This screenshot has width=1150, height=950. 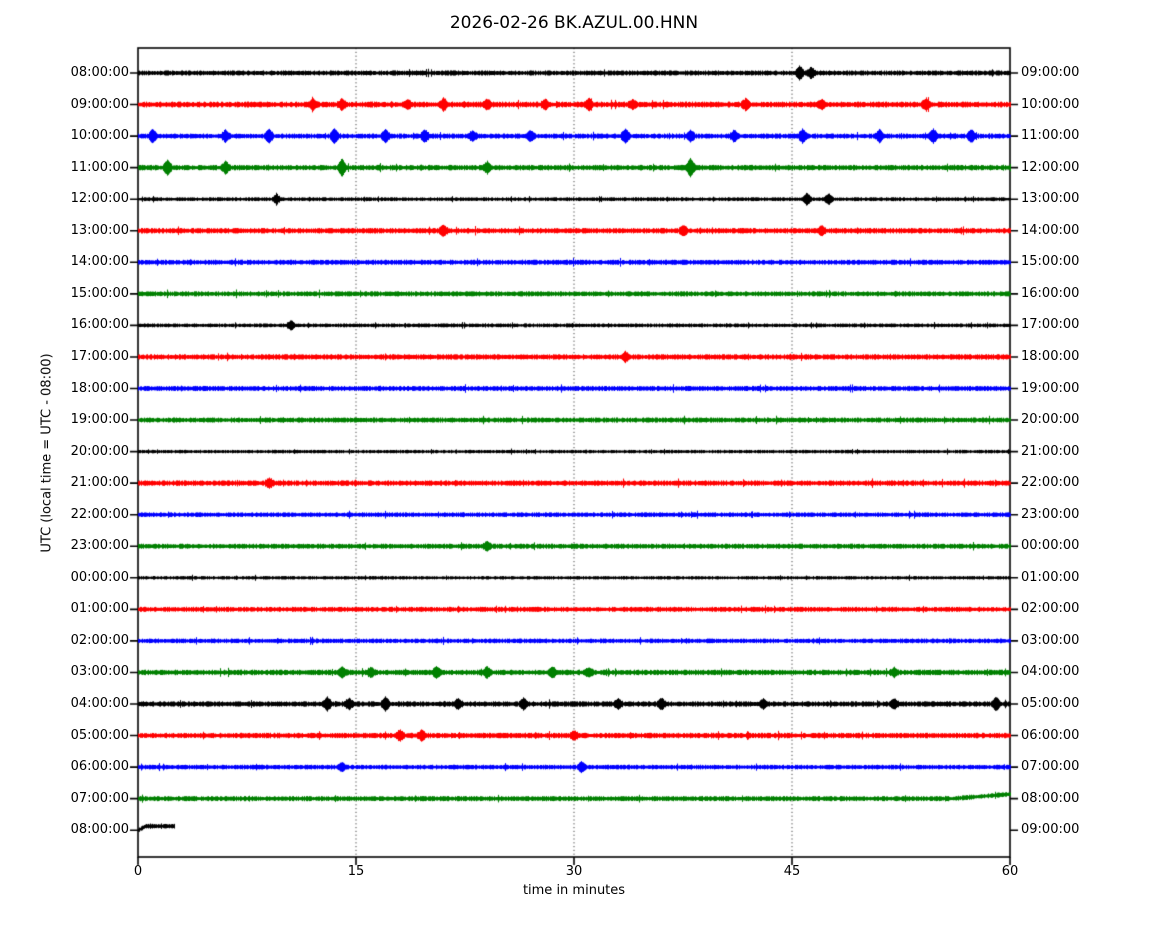 What do you see at coordinates (1010, 871) in the screenshot?
I see `x-tick-label: 60` at bounding box center [1010, 871].